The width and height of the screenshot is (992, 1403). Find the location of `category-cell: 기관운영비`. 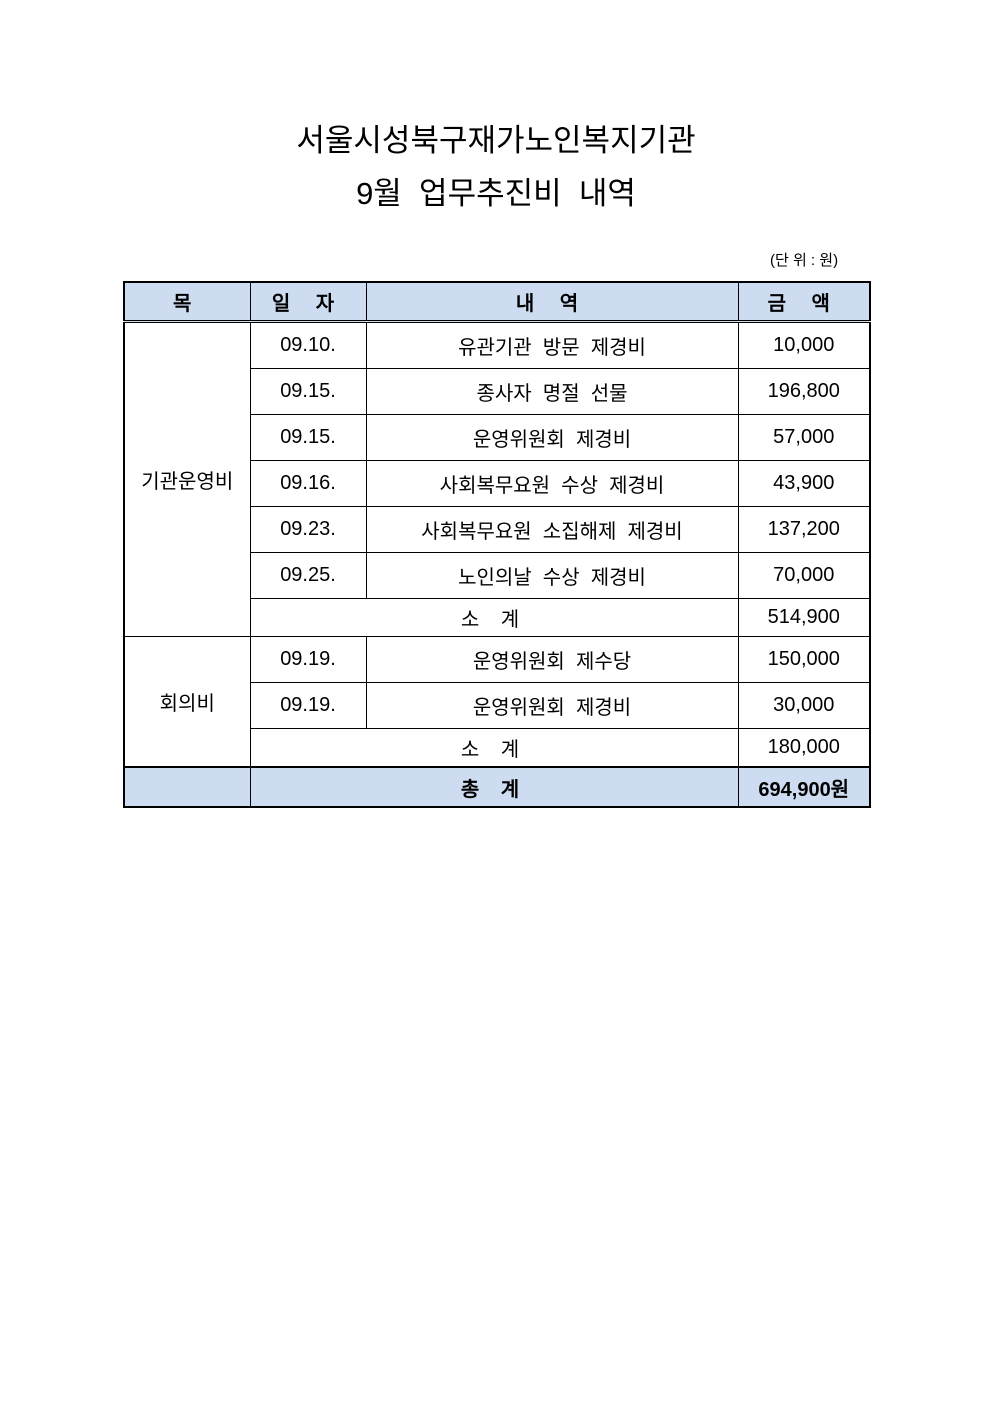

category-cell: 기관운영비 is located at coordinates (187, 479).